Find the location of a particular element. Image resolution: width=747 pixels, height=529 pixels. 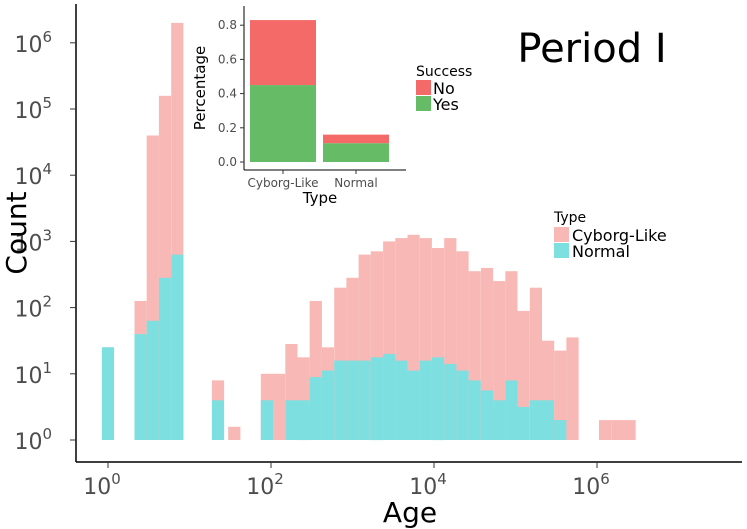

x-tick-label-1: 10² is located at coordinates (265, 485).